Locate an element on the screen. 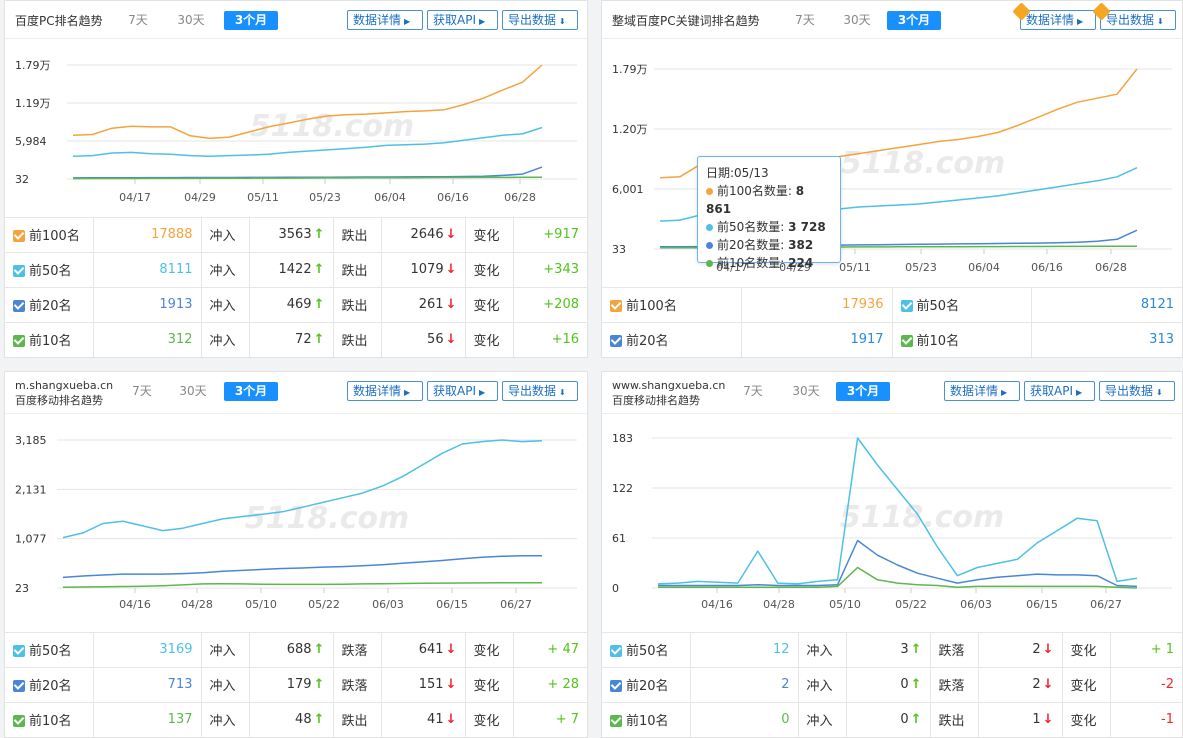  y-tick-label: 2,131 is located at coordinates (31, 489).